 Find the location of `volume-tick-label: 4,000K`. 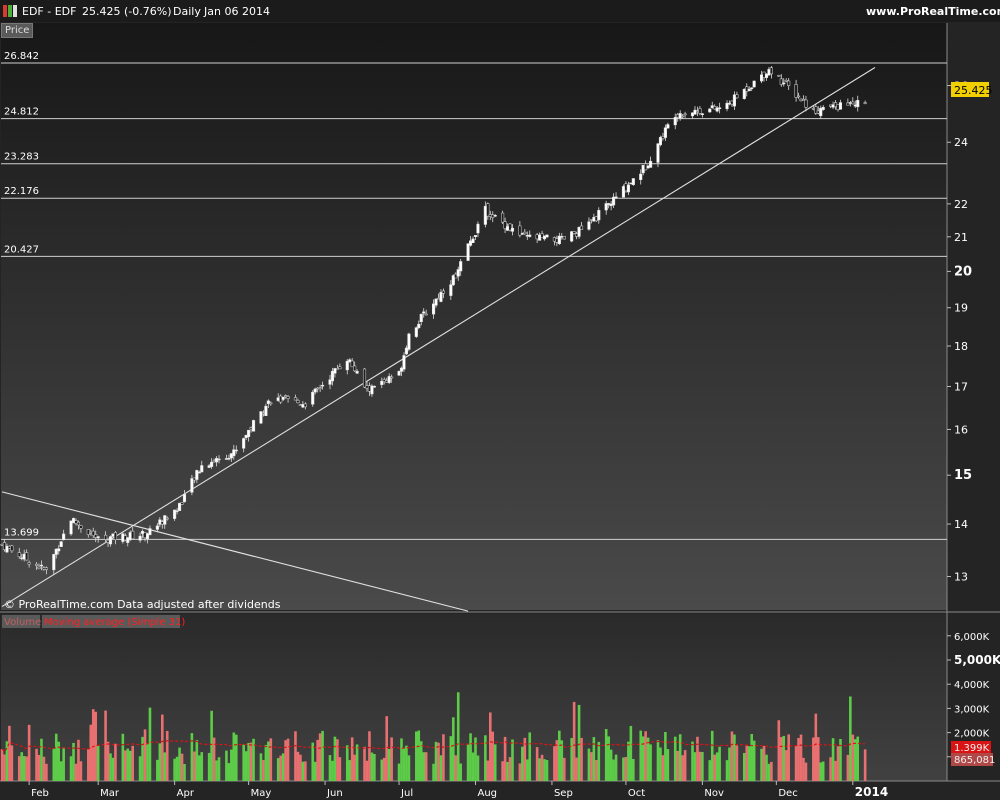

volume-tick-label: 4,000K is located at coordinates (972, 685).